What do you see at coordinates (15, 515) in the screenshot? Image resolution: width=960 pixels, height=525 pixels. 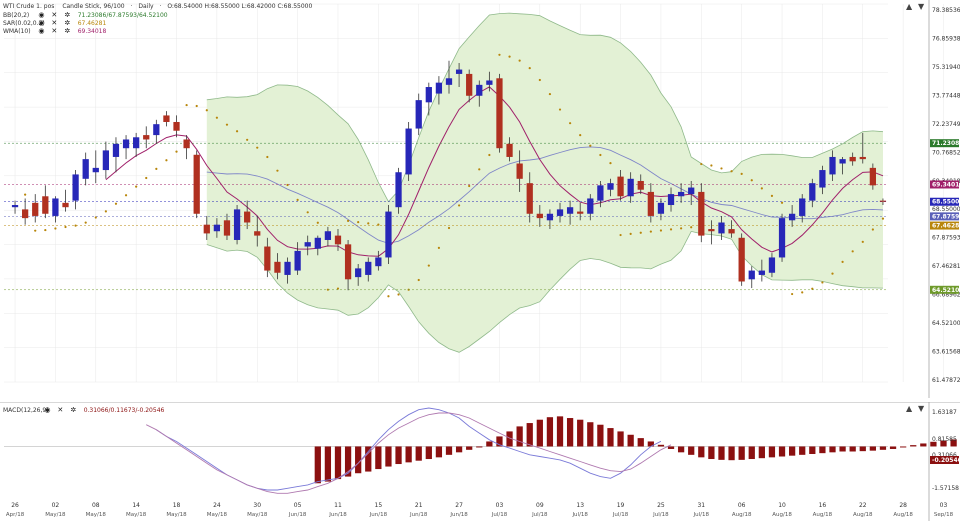 I see `date-axis-month: Apr/18` at bounding box center [15, 515].